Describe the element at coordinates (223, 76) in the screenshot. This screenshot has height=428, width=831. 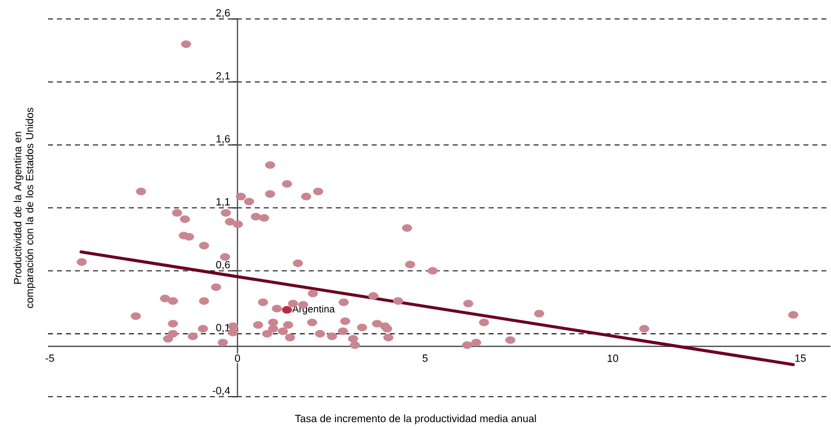
I see `y-tick-label: 2,1` at that location.